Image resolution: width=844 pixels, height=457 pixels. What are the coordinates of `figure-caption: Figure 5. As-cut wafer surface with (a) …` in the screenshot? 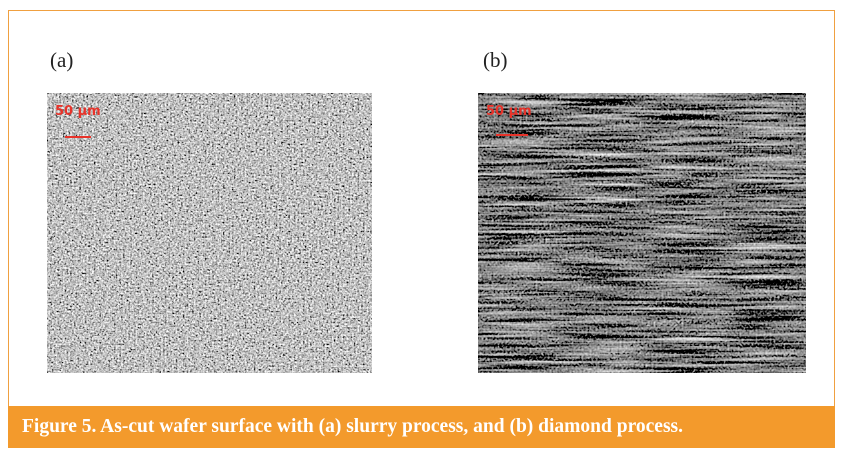 It's located at (421, 427).